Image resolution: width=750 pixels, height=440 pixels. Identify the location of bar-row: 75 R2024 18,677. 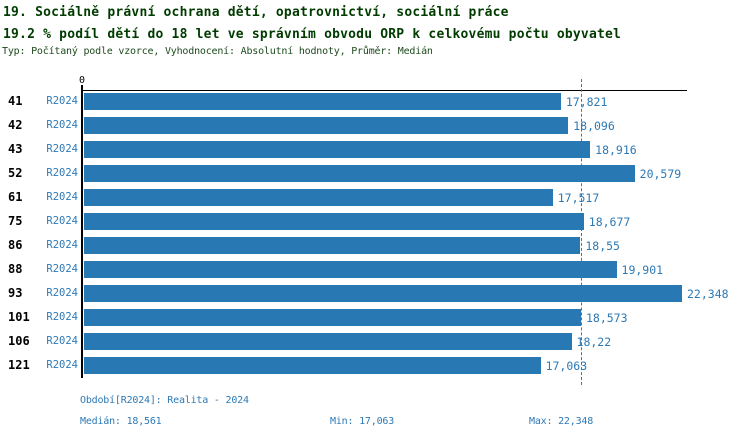
(375, 222).